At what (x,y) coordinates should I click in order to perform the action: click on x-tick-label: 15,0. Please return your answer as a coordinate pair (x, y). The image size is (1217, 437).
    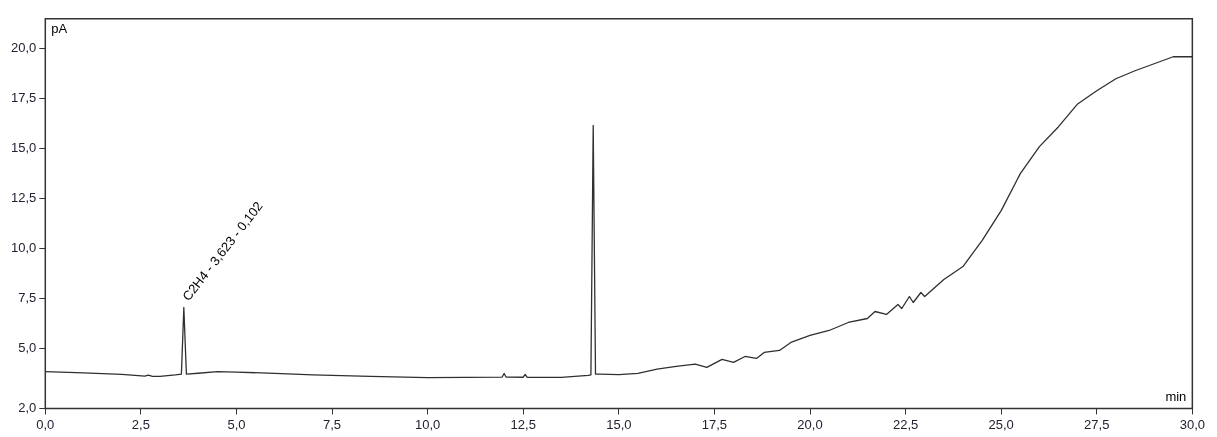
    Looking at the image, I should click on (619, 424).